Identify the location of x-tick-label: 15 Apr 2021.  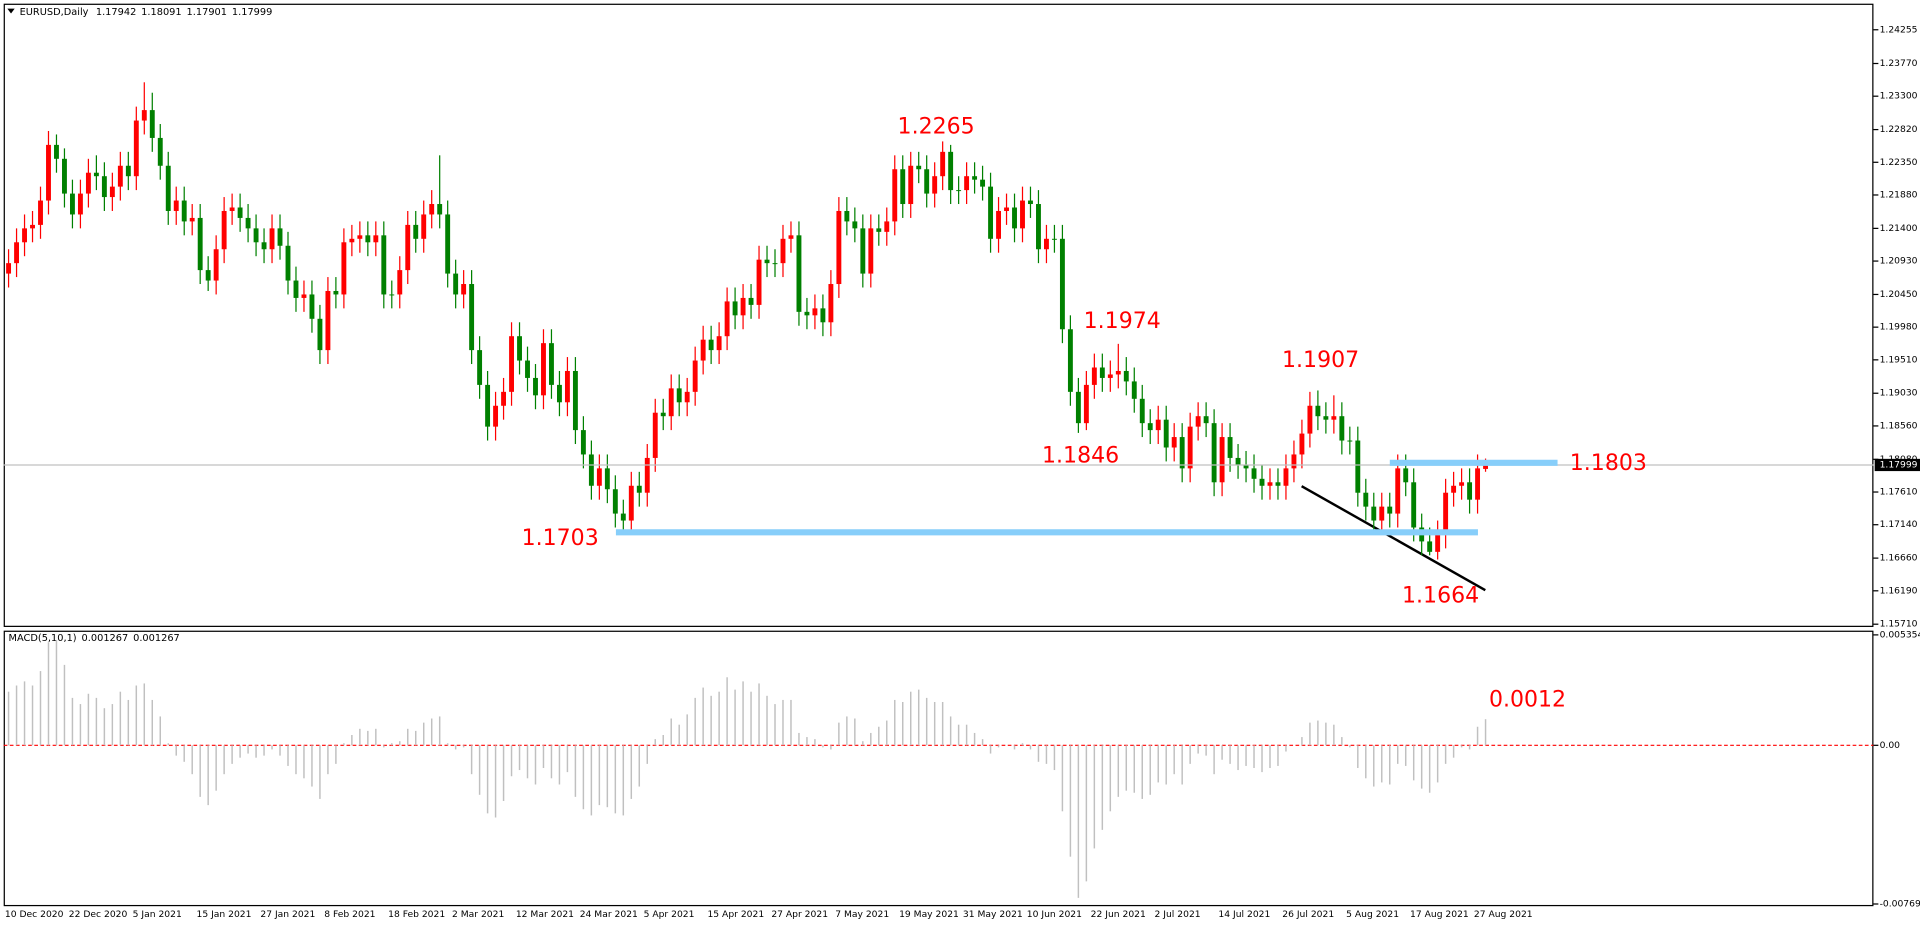
(735, 914).